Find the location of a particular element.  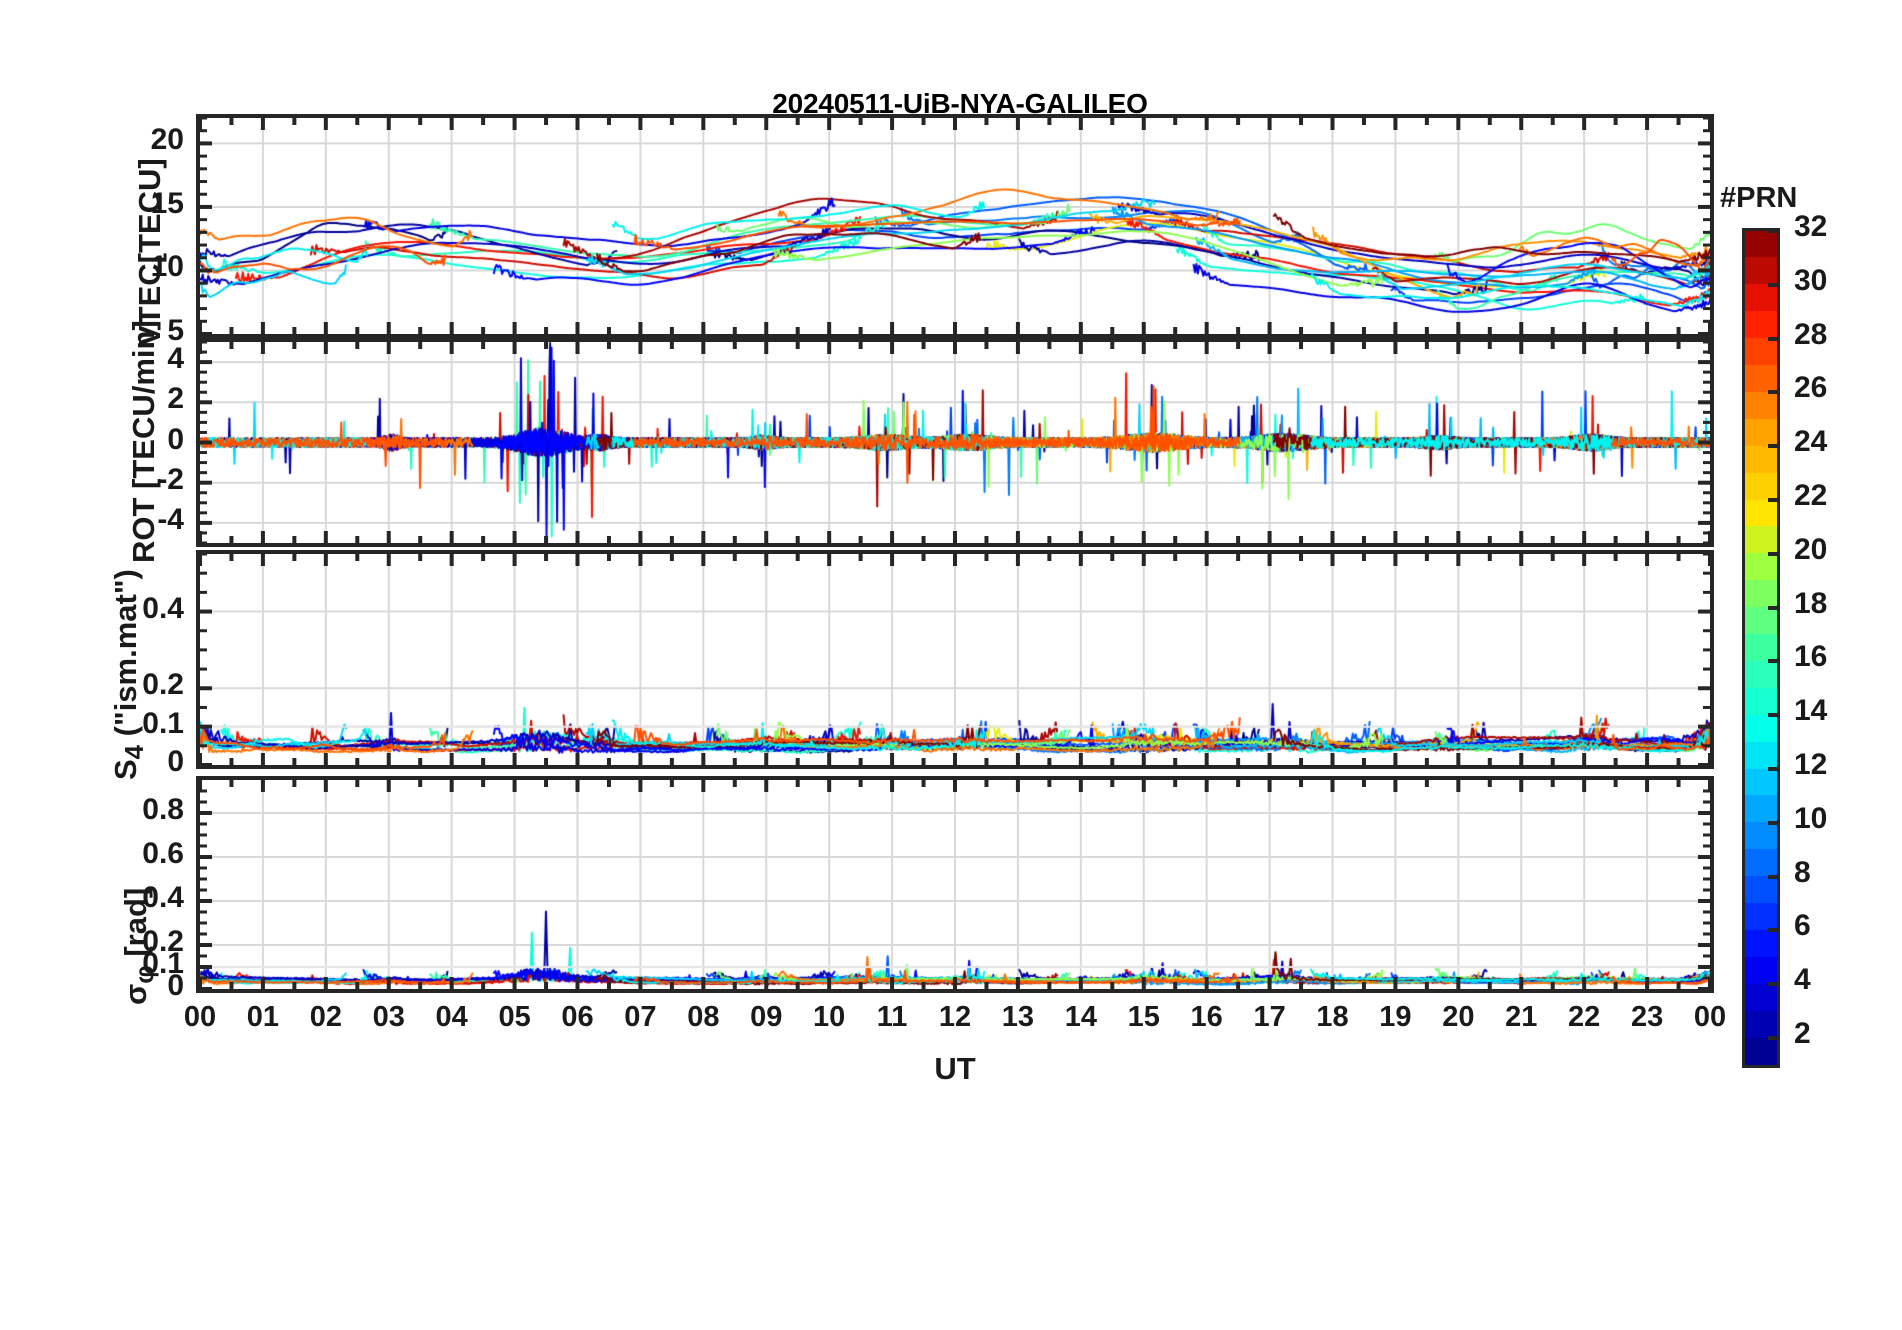

colorbar-tick-label-11: 24 is located at coordinates (1811, 442).